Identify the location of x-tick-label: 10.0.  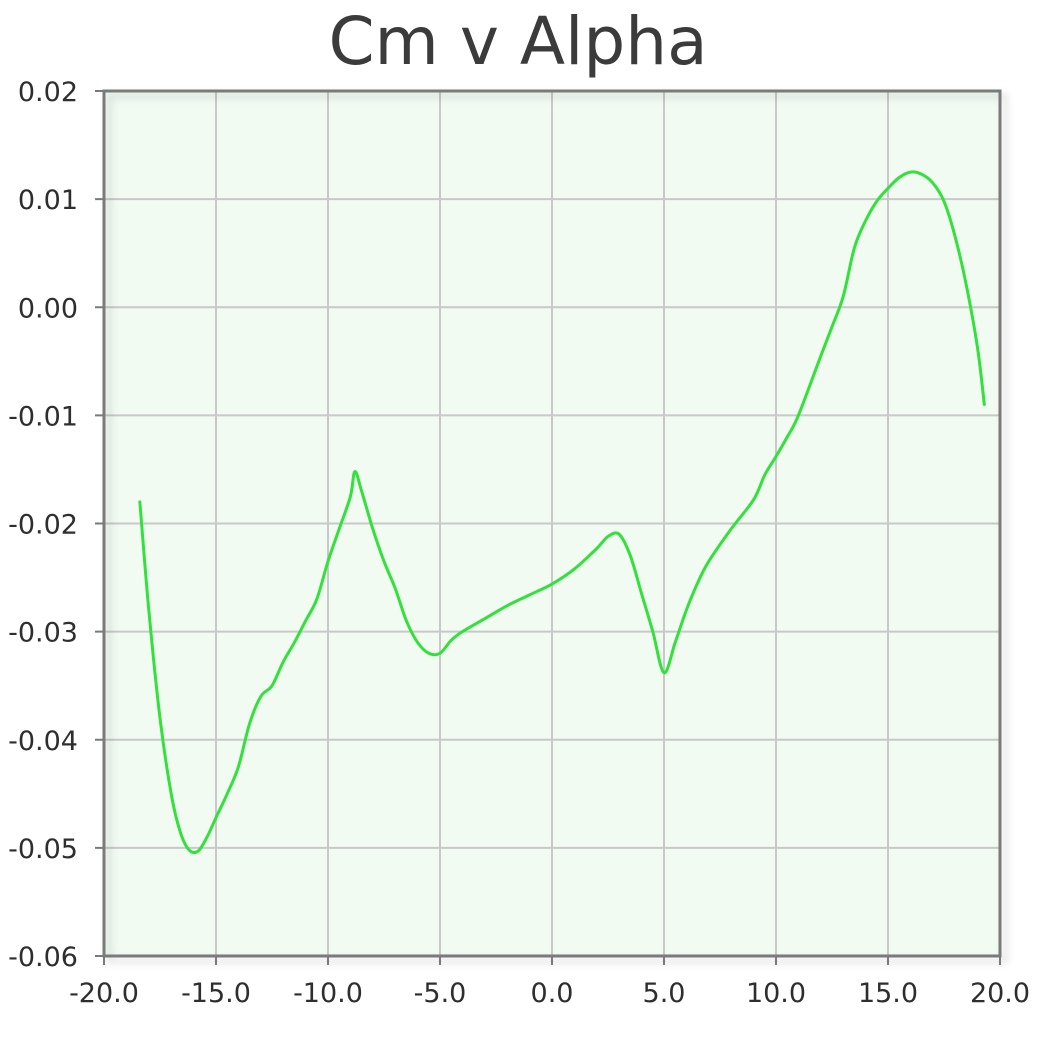
(776, 993).